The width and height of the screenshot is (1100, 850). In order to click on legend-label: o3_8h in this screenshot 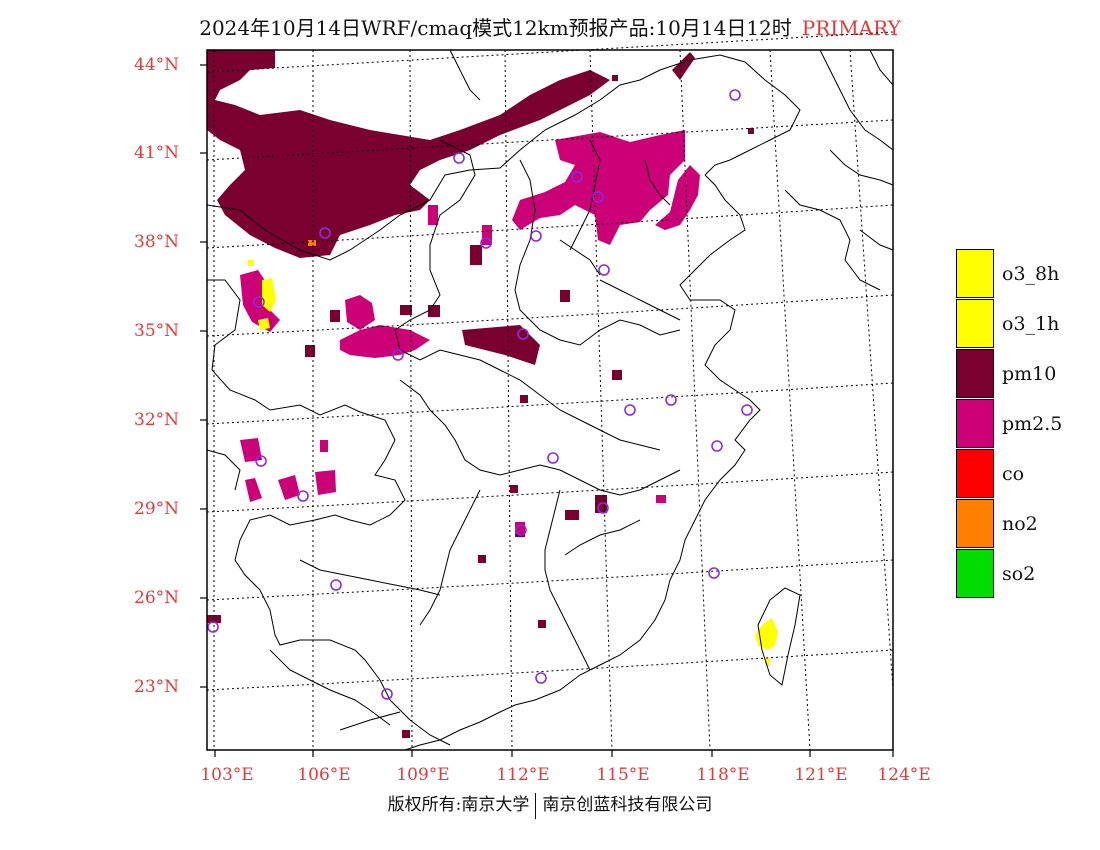, I will do `click(1031, 274)`.